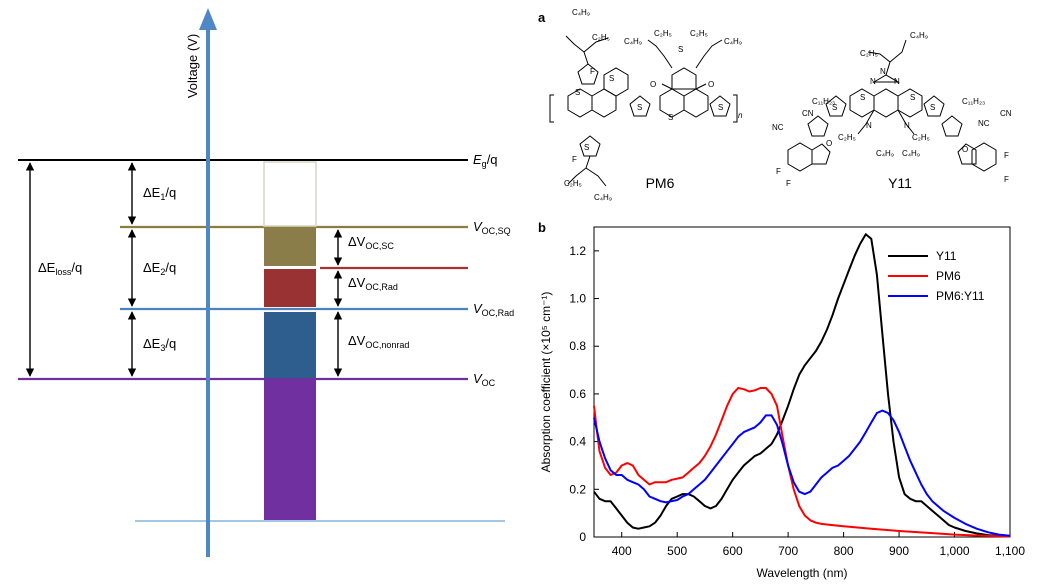  What do you see at coordinates (577, 442) in the screenshot?
I see `y-tick-label: 0.4` at bounding box center [577, 442].